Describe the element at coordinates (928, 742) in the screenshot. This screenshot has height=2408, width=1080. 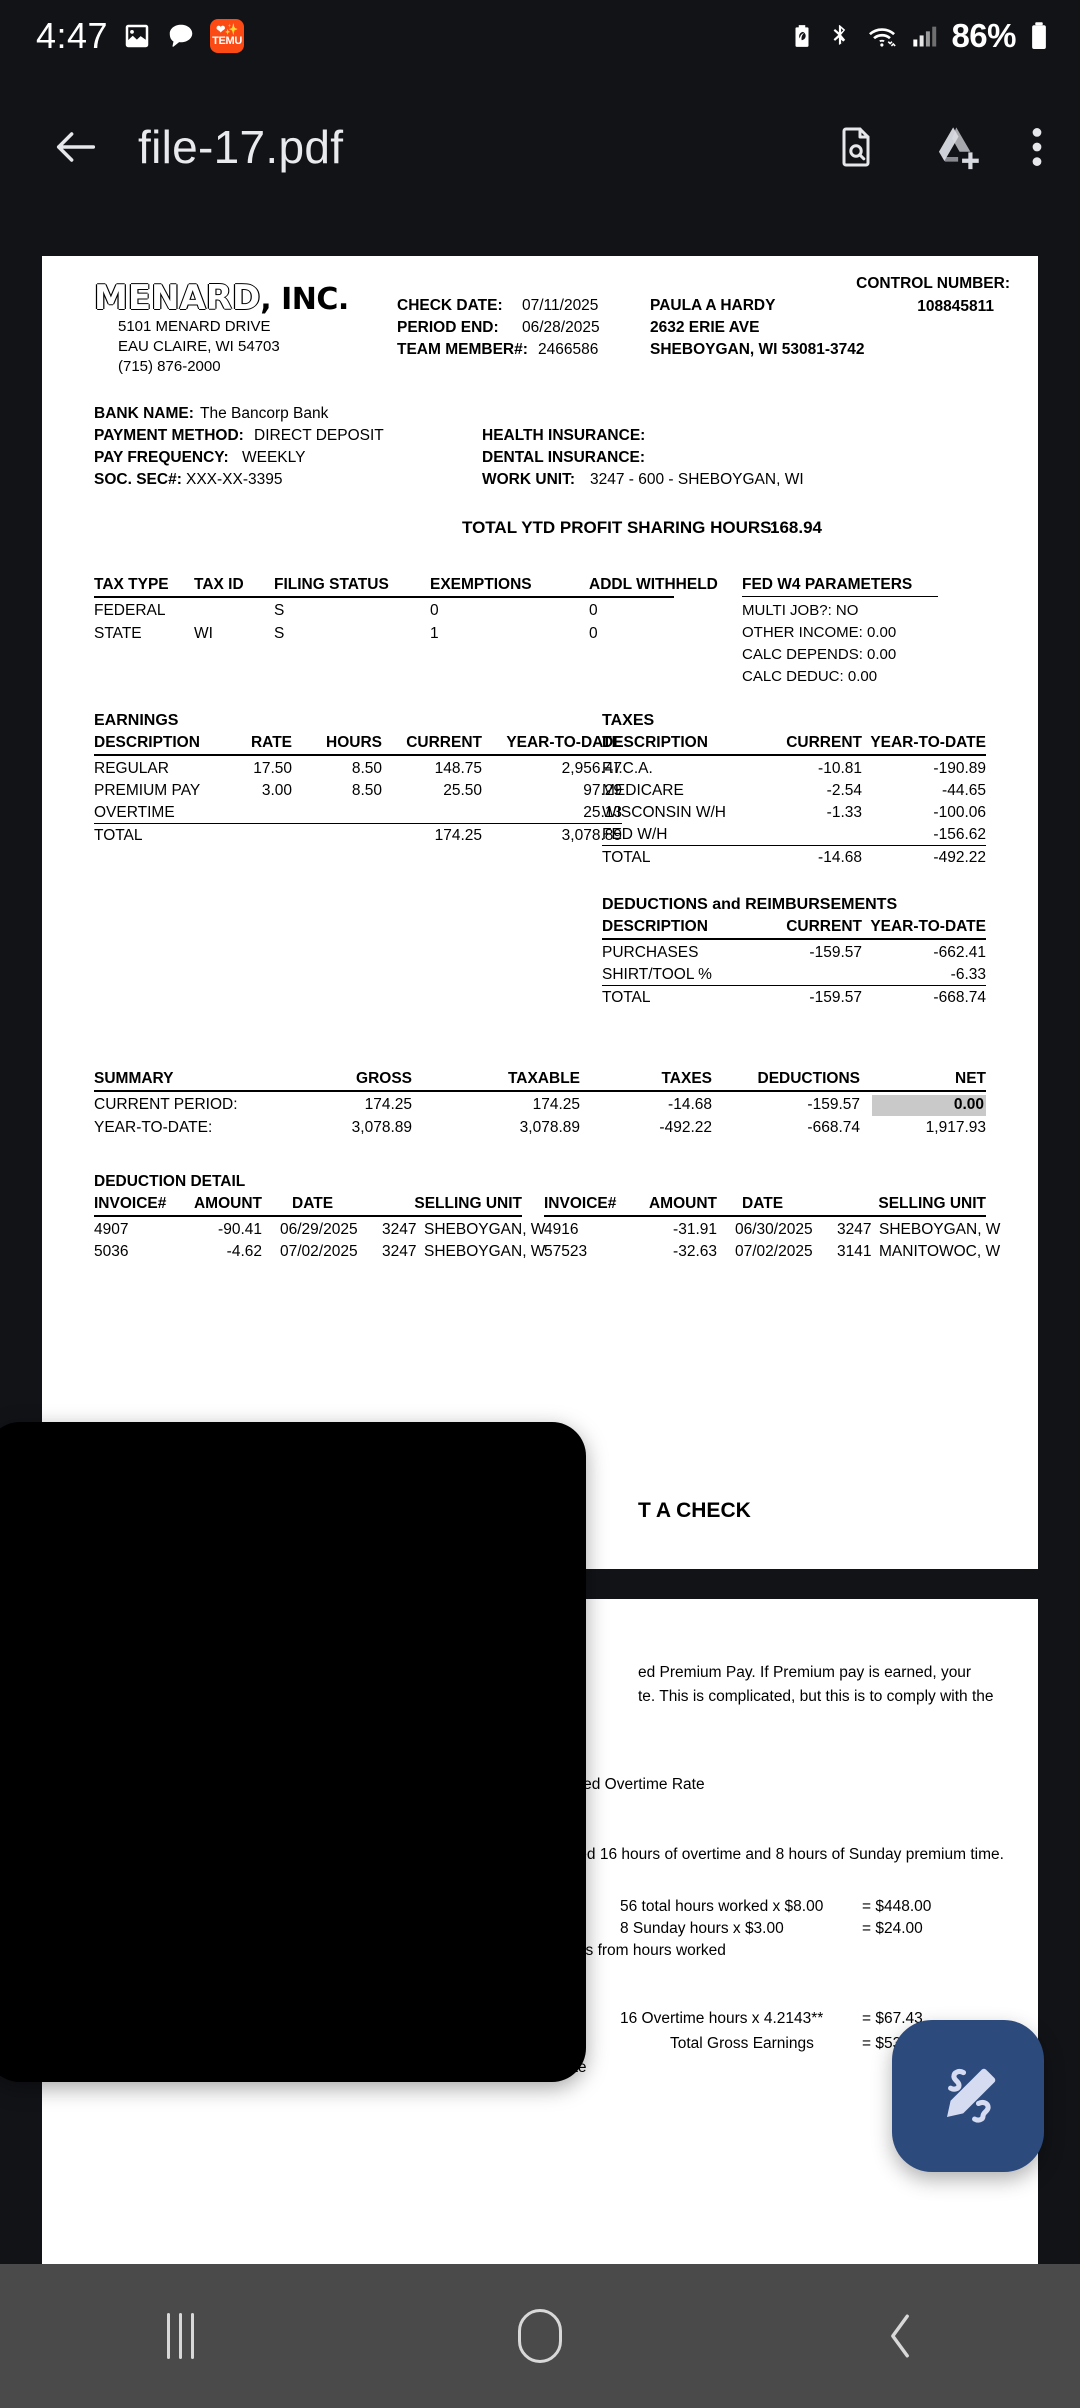
I see `taxes-header-ytd: YEAR-TO-DATE` at that location.